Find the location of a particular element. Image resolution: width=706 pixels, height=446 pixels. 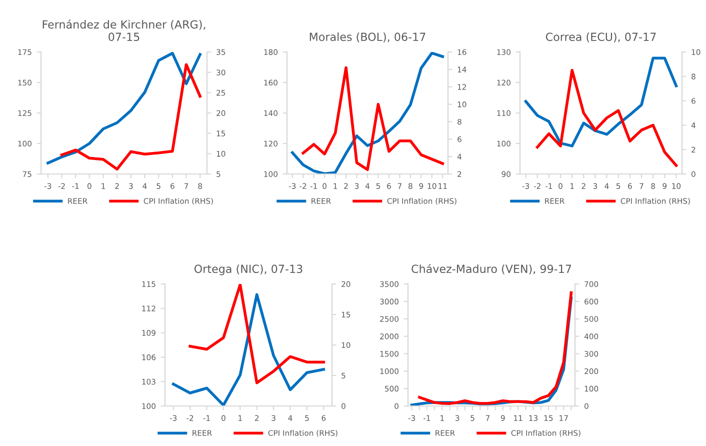

chart-title: Chávez-Maduro (VEN), 99-17 is located at coordinates (492, 269).